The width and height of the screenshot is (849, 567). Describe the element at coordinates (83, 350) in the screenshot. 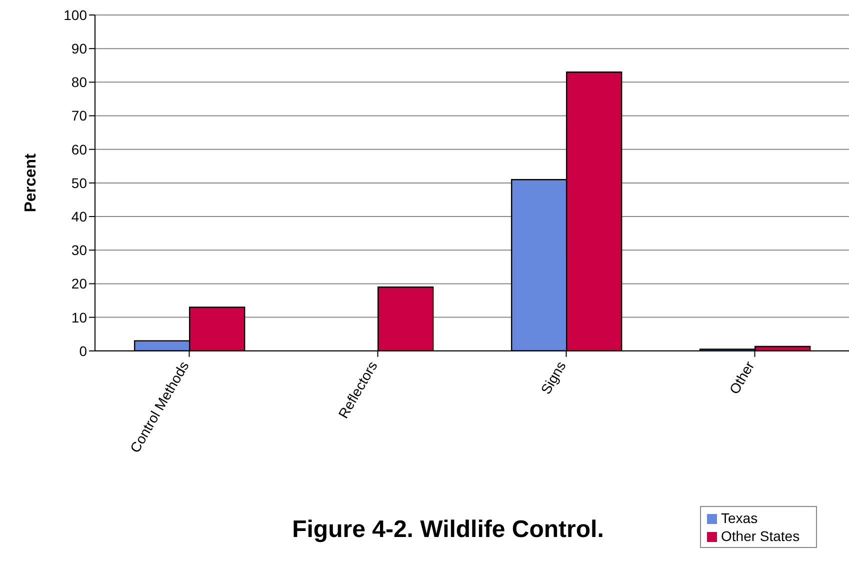

I see `y-tick-label: 0` at that location.